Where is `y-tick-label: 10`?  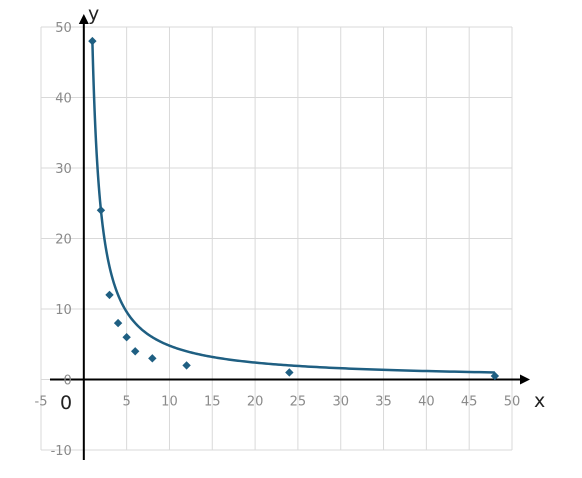
y-tick-label: 10 is located at coordinates (63, 310).